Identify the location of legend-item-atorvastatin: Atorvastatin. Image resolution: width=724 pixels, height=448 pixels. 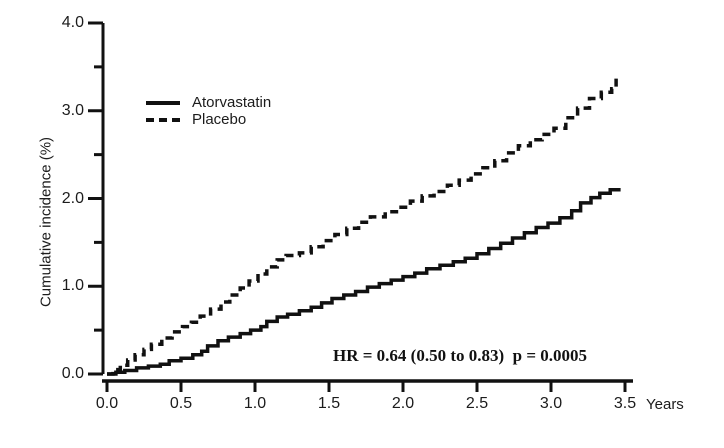
(208, 102).